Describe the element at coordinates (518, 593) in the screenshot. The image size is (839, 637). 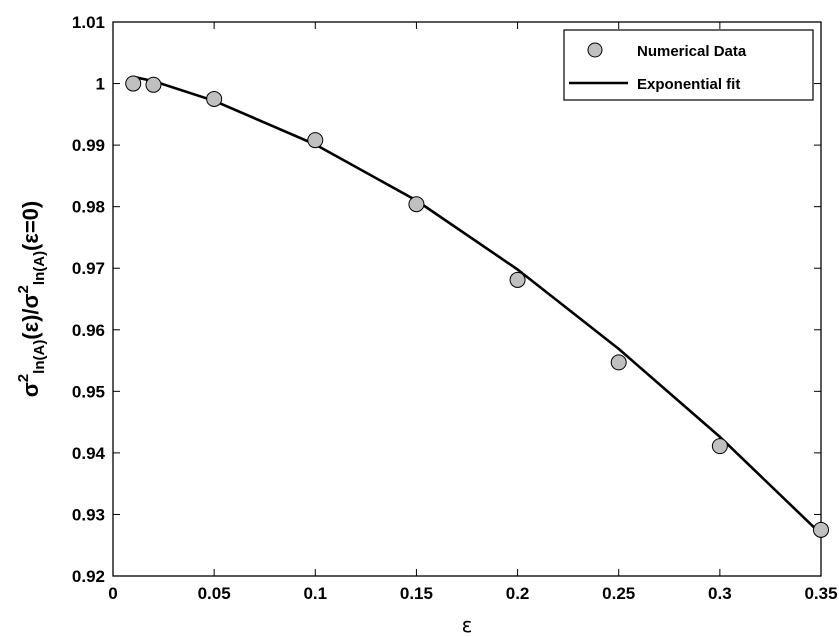
I see `x-tick-label: 0.2` at that location.